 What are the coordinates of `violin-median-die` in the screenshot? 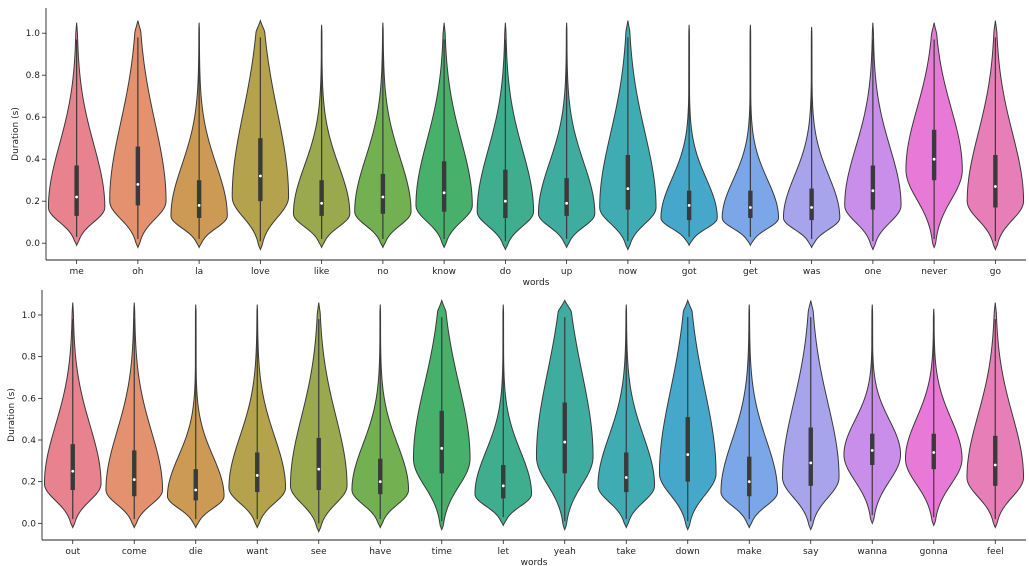 It's located at (196, 490).